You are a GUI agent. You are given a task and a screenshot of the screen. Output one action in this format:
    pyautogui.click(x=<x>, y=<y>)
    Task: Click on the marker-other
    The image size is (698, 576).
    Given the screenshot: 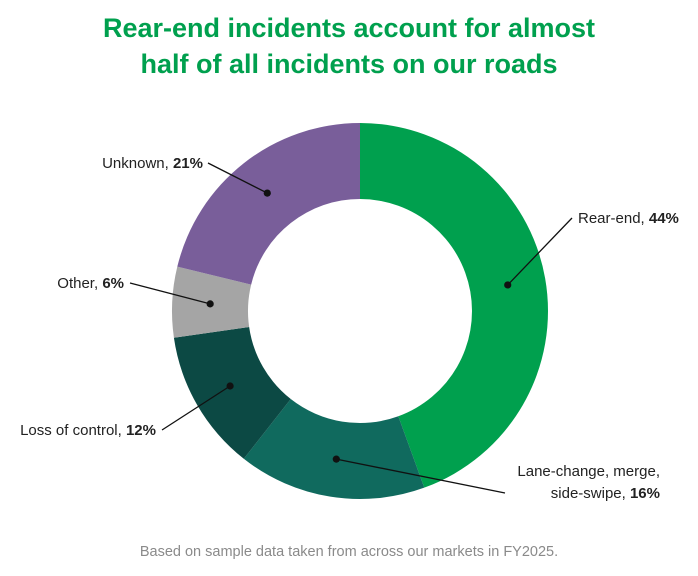 What is the action you would take?
    pyautogui.click(x=210, y=304)
    